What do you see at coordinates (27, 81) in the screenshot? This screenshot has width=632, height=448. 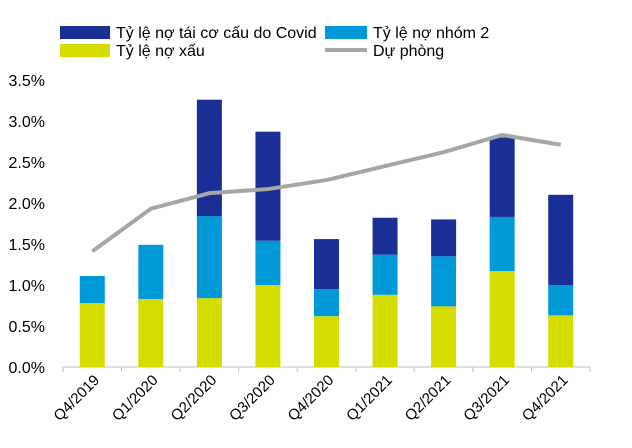 I see `y-tick-label: 3.5%` at bounding box center [27, 81].